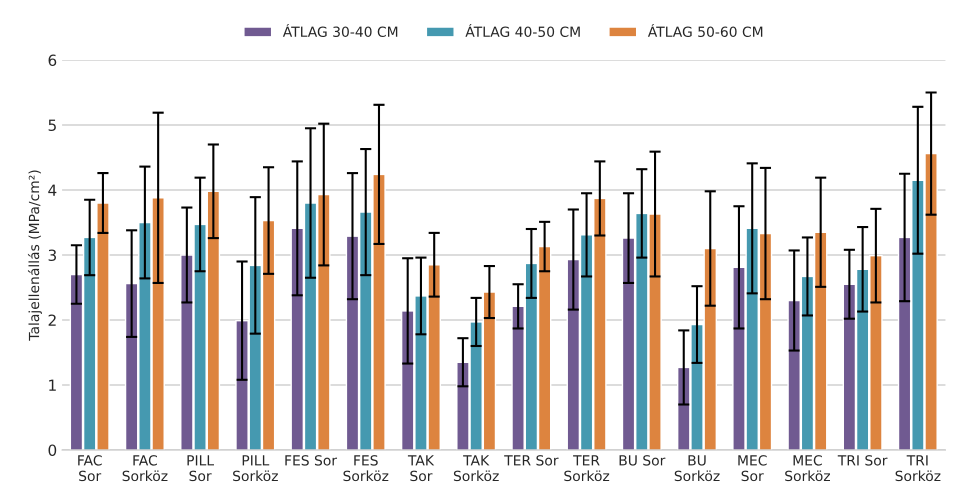 This screenshot has width=955, height=500. What do you see at coordinates (255, 468) in the screenshot?
I see `x-tick-label: PILL Sorköz` at bounding box center [255, 468].